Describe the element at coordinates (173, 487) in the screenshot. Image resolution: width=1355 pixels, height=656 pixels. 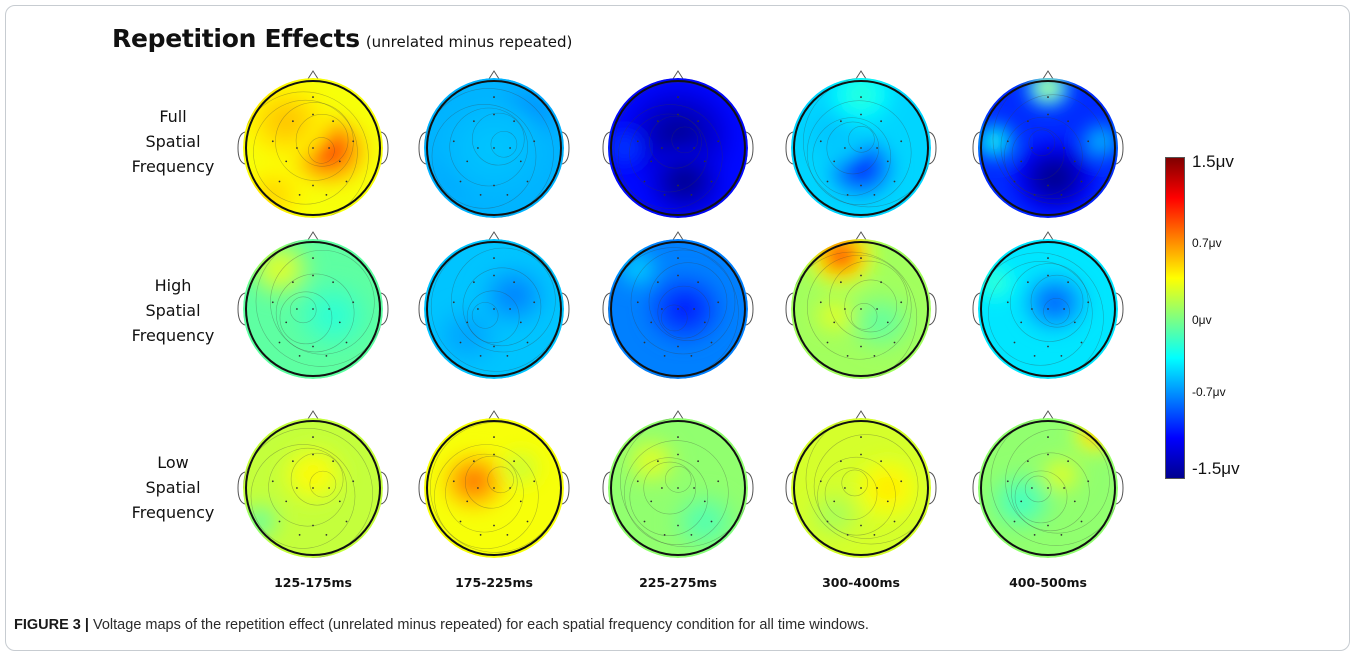
I see `row-label-line: Spatial` at that location.